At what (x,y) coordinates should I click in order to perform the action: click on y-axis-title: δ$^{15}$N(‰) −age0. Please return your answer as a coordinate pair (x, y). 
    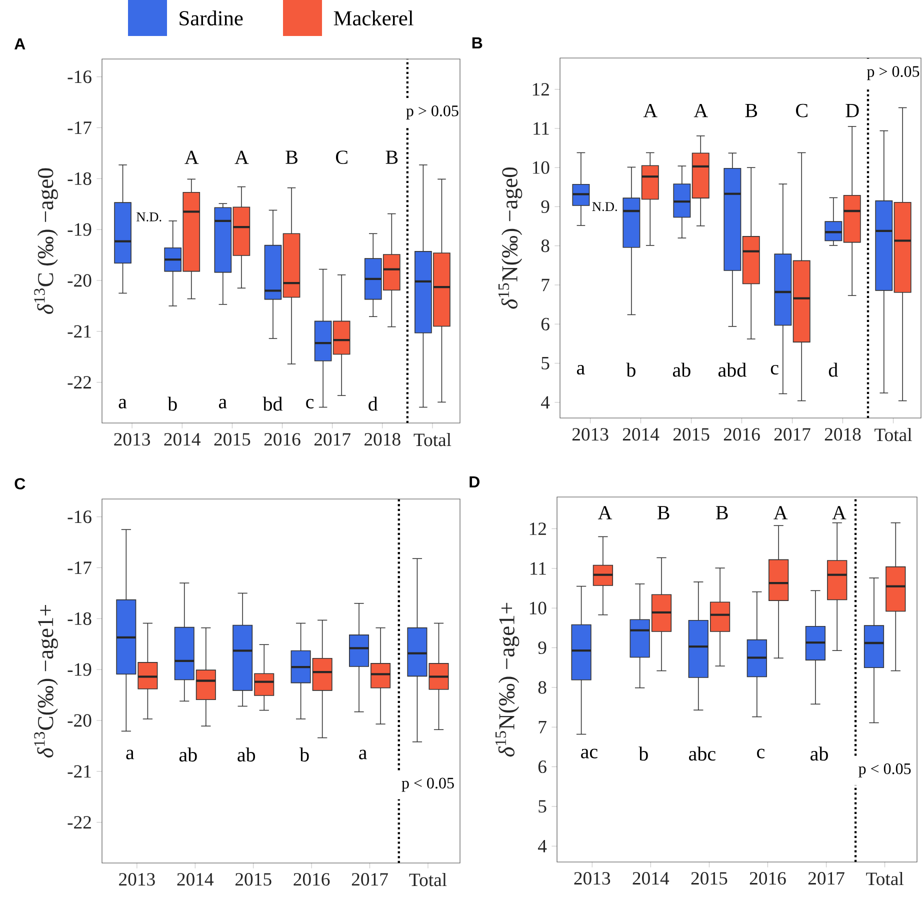
    Looking at the image, I should click on (510, 238).